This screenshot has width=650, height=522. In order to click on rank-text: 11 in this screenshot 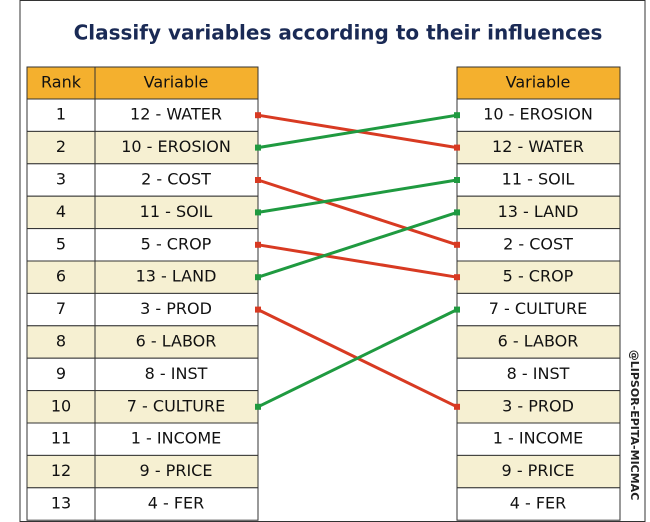, I will do `click(61, 438)`.